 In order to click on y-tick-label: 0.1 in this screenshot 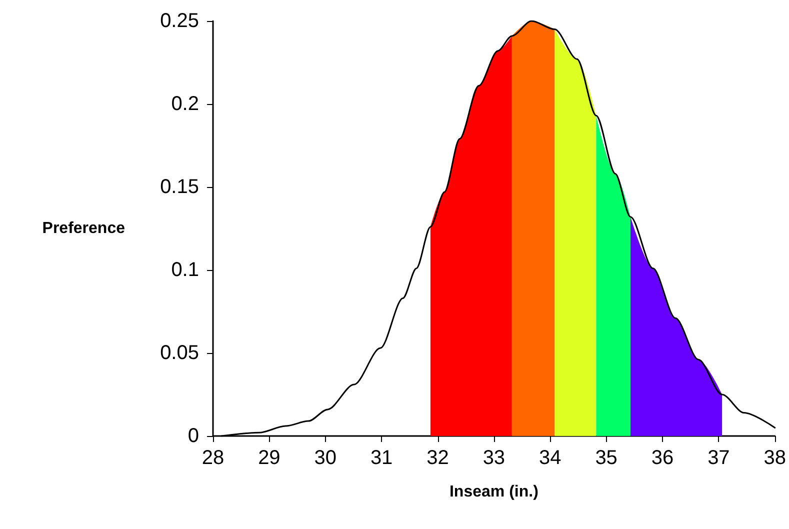, I will do `click(185, 270)`.